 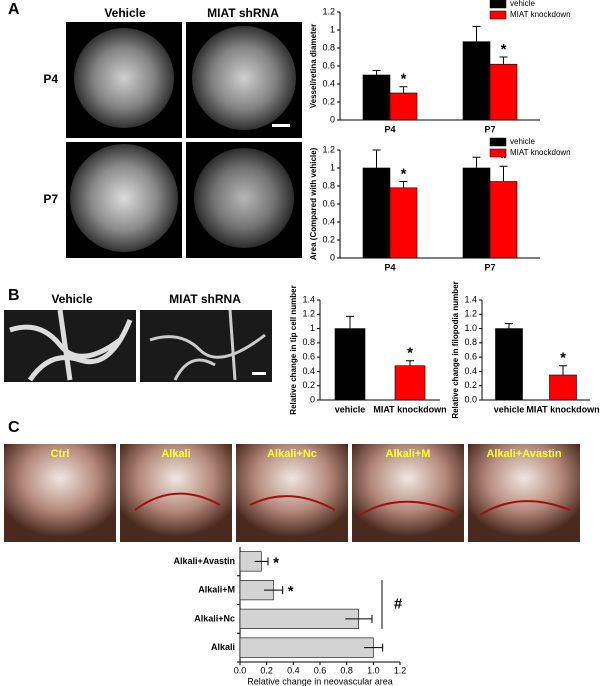 I want to click on photo-label: Ctrl, so click(x=60, y=454).